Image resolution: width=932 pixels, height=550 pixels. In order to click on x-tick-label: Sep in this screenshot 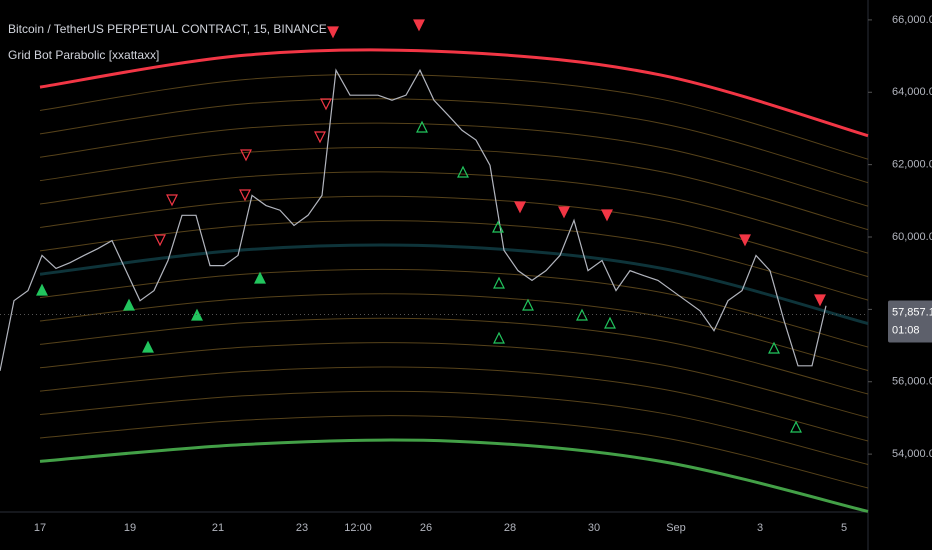, I will do `click(676, 528)`.